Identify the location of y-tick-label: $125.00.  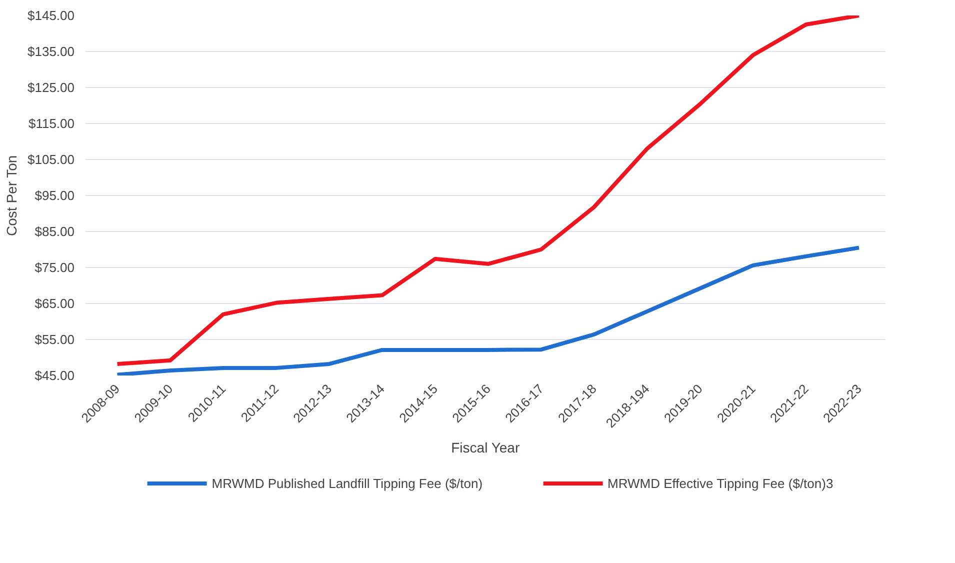
(51, 87).